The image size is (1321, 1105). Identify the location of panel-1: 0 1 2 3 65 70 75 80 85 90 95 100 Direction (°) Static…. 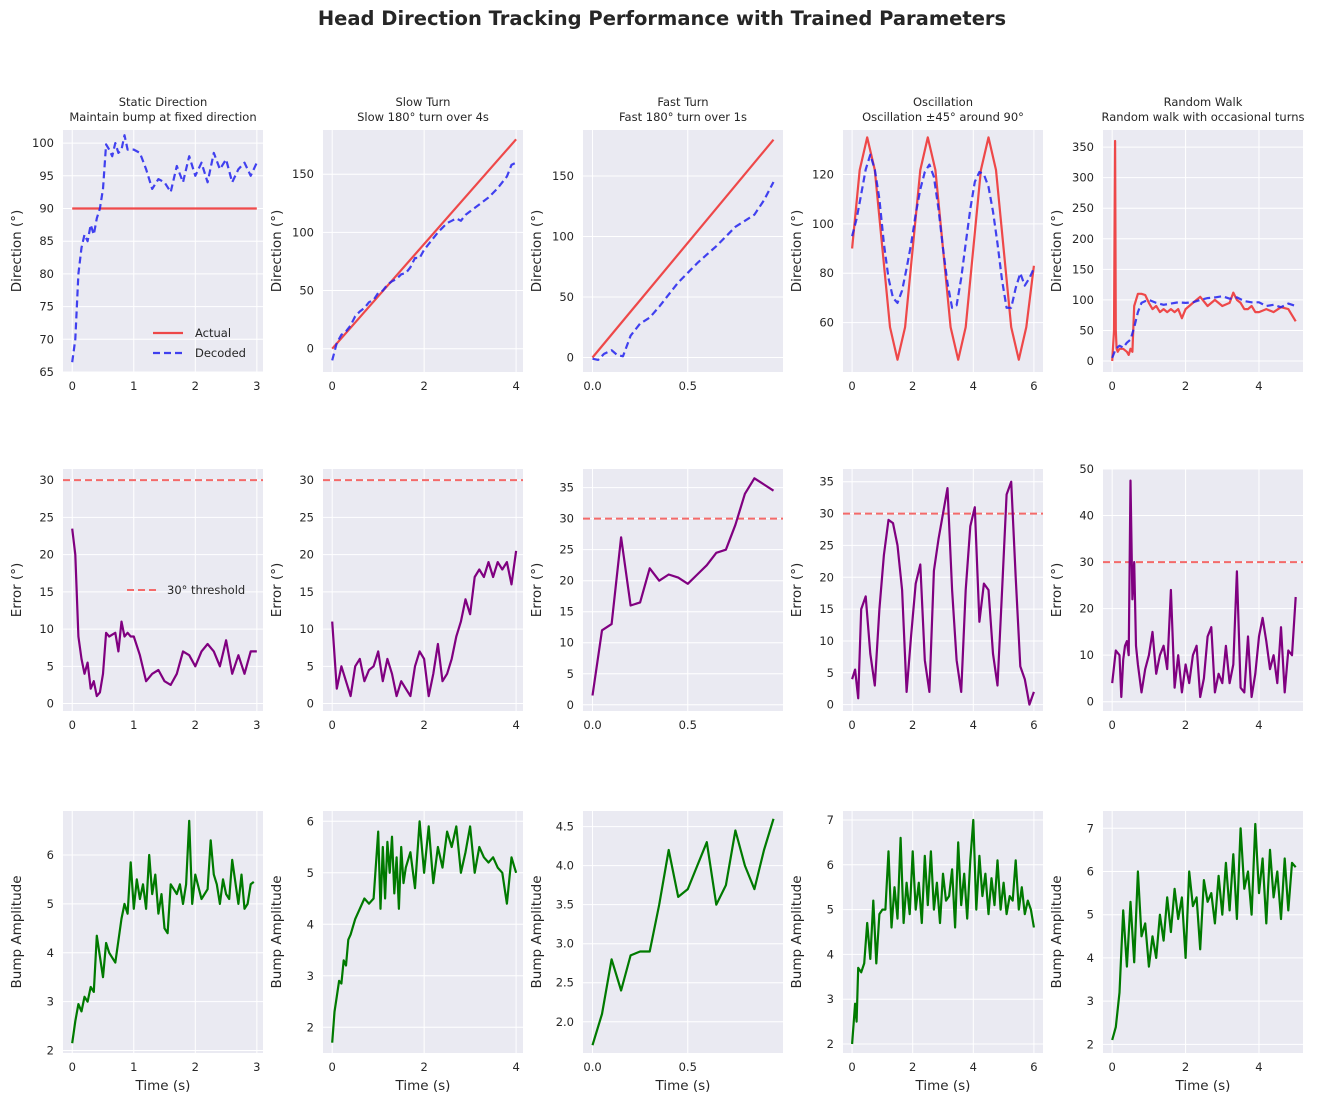
(136, 244).